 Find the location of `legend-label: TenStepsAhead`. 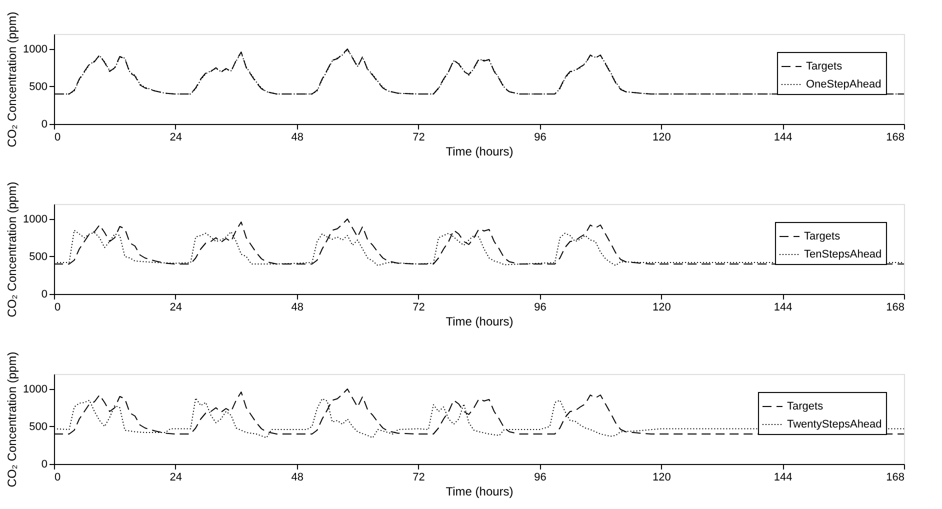

legend-label: TenStepsAhead is located at coordinates (843, 254).